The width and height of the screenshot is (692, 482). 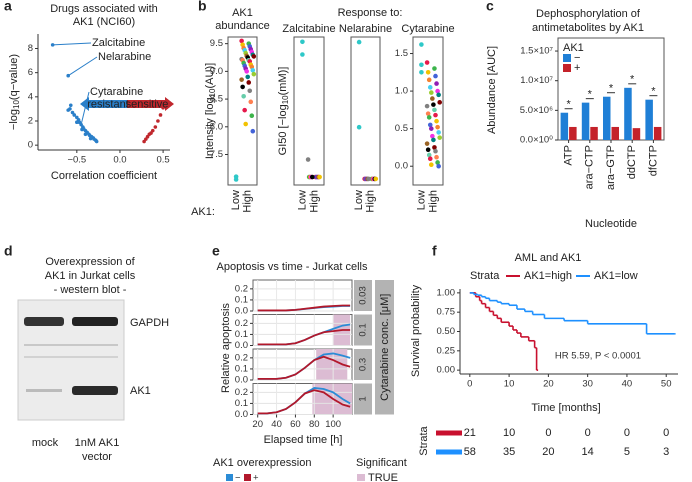 What do you see at coordinates (304, 337) in the screenshot?
I see `series-line` at bounding box center [304, 337].